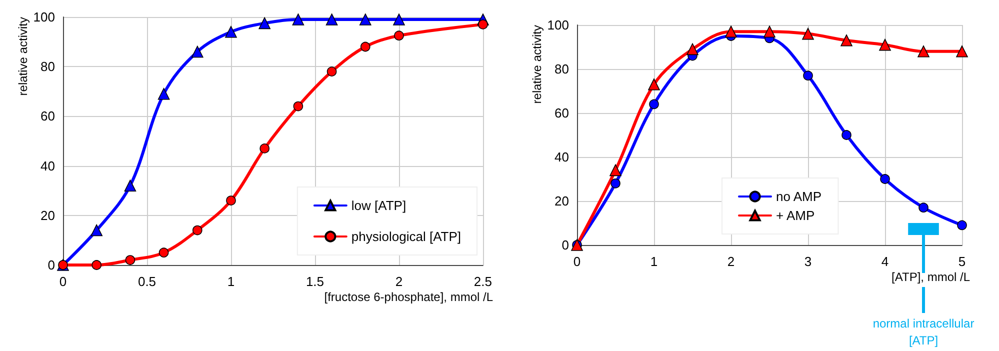 The image size is (999, 351). I want to click on y-tick-label: 0, so click(565, 245).